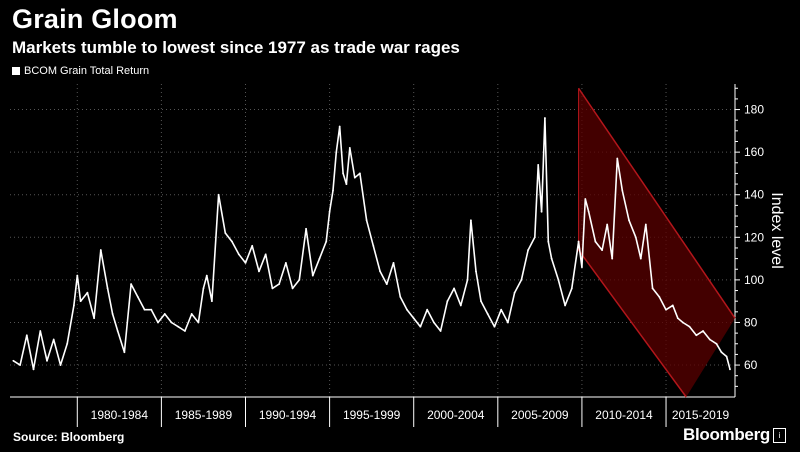  What do you see at coordinates (87, 71) in the screenshot?
I see `legend-label: BCOM Grain Total Return` at bounding box center [87, 71].